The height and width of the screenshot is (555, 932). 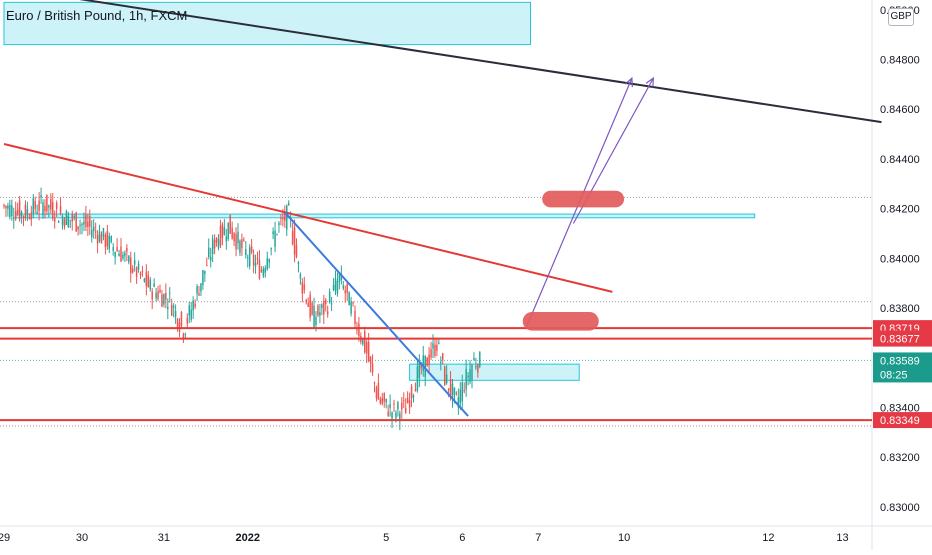 What do you see at coordinates (900, 110) in the screenshot?
I see `y-tick-label: 0.84600` at bounding box center [900, 110].